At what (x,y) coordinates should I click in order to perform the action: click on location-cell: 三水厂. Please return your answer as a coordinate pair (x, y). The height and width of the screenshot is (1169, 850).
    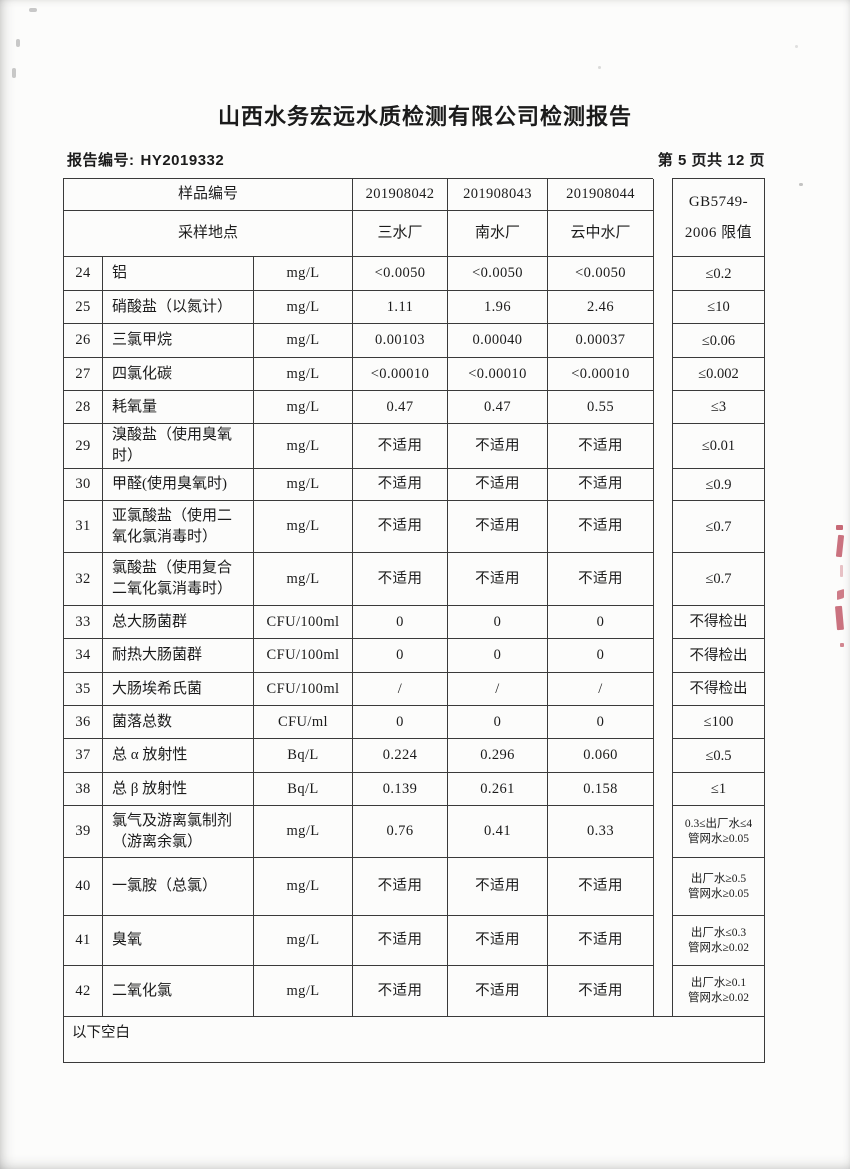
    Looking at the image, I should click on (400, 234).